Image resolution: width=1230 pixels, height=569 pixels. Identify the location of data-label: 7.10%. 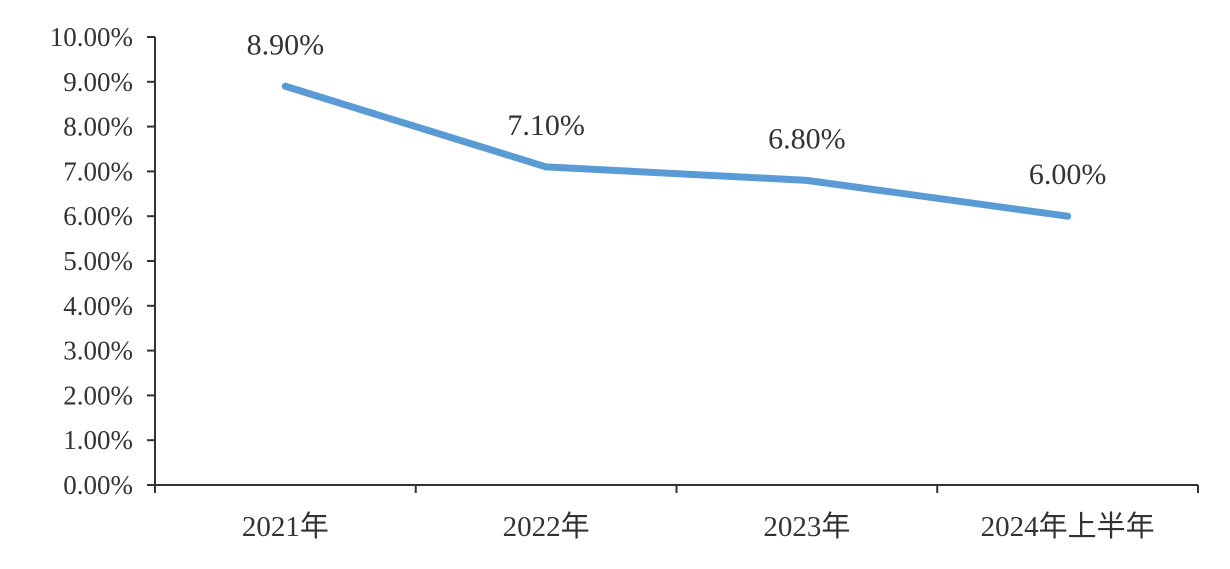
(546, 125).